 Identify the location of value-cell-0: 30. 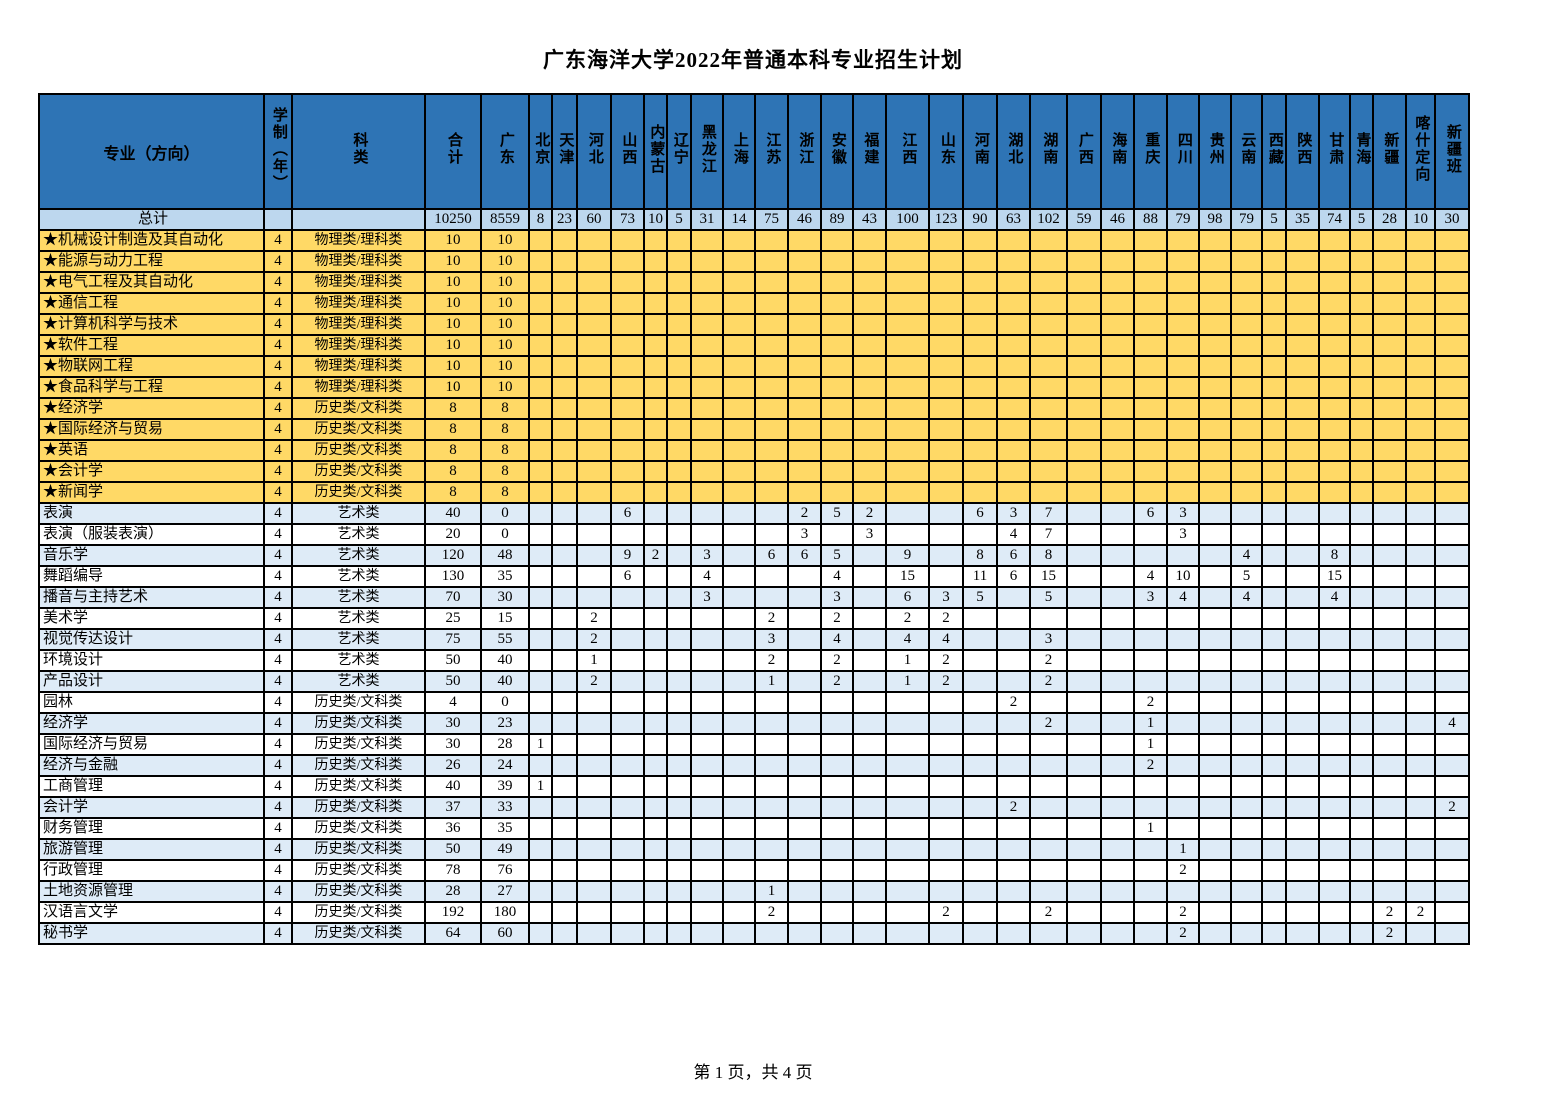
(453, 723).